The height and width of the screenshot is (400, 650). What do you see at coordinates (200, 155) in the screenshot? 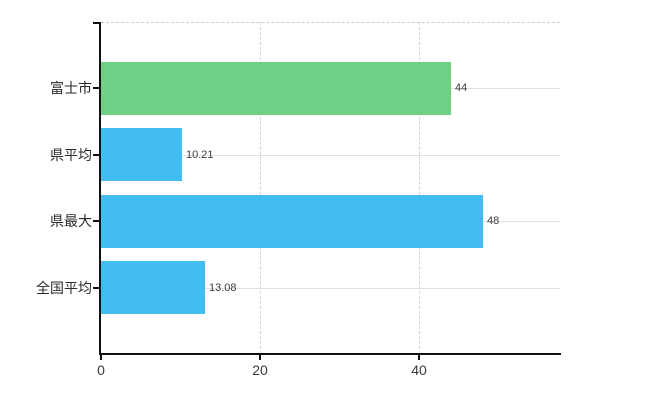
I see `bar-value-label: 10.21` at bounding box center [200, 155].